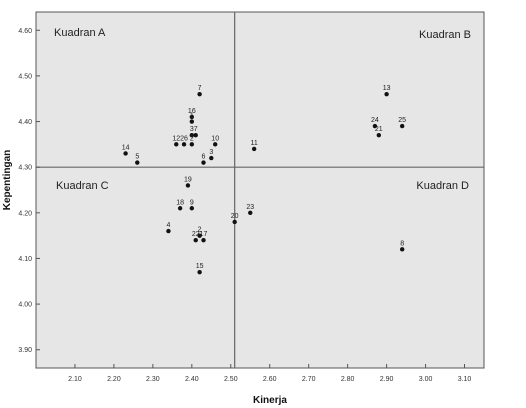 This screenshot has height=408, width=526. What do you see at coordinates (426, 379) in the screenshot?
I see `x-tick-label: 3.00` at bounding box center [426, 379].